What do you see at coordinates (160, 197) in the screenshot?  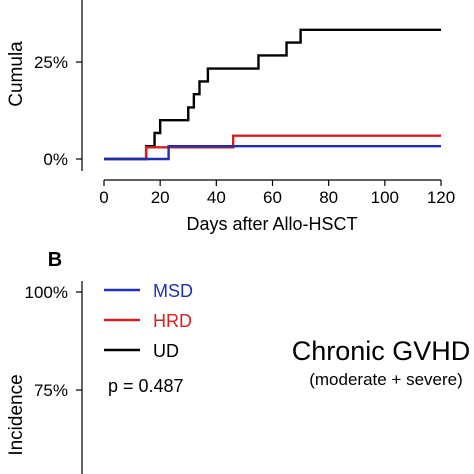 I see `panel-a-x-tick-label: 20` at bounding box center [160, 197].